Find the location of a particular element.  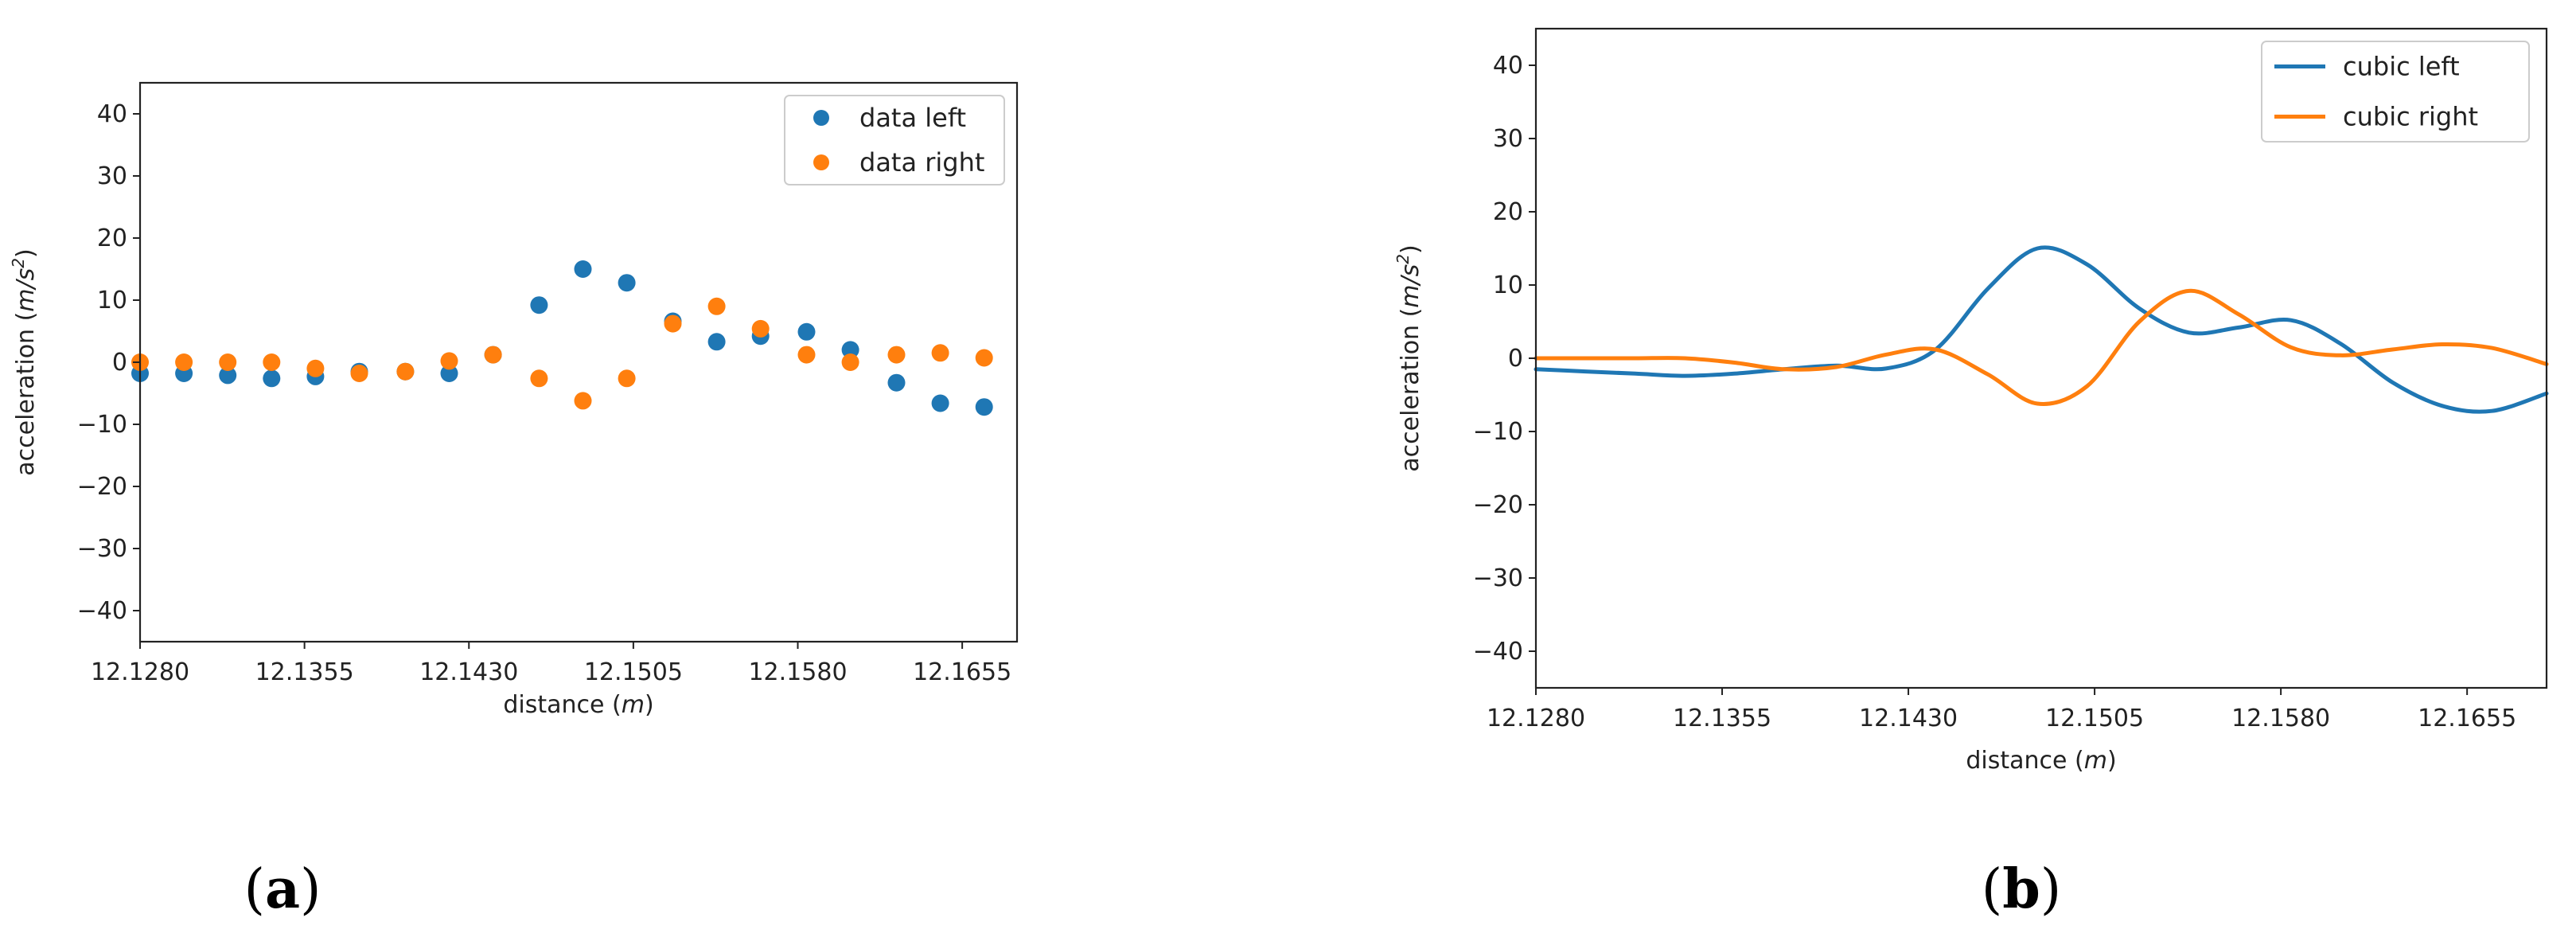

series-line-cubic-right is located at coordinates (2041, 347).